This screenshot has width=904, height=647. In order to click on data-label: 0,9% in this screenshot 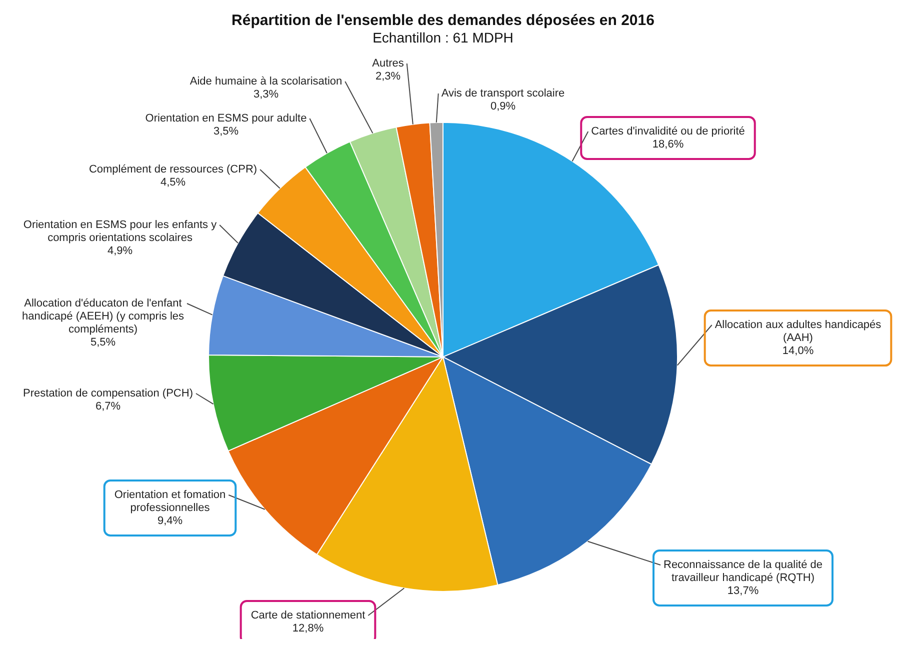, I will do `click(503, 106)`.